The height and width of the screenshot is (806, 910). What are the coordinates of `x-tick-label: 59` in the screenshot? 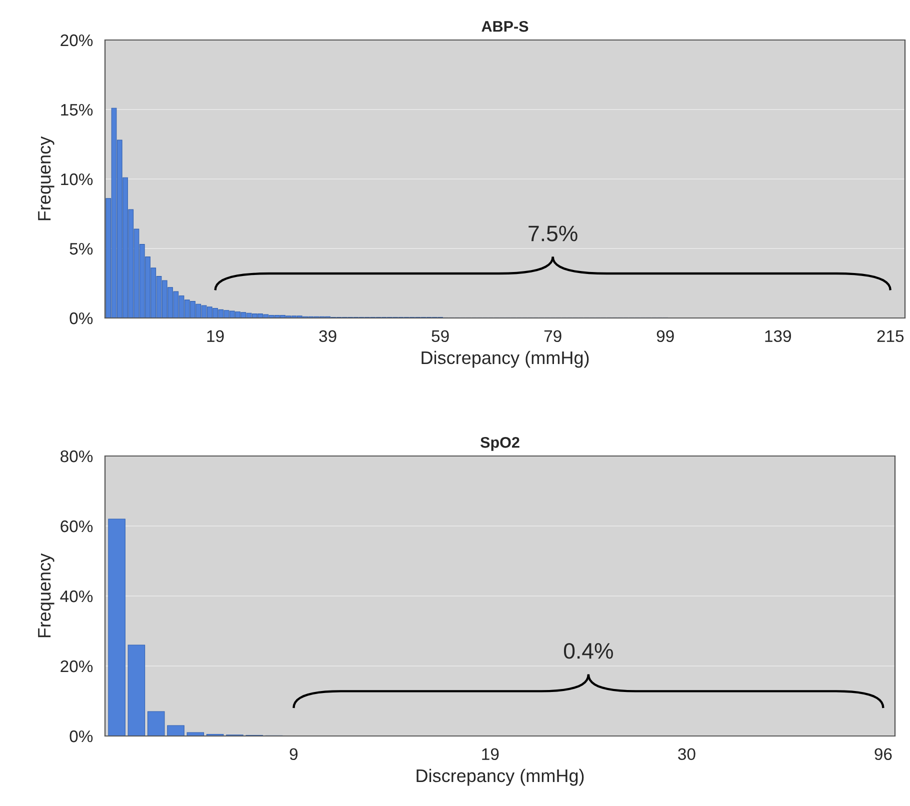 It's located at (440, 336).